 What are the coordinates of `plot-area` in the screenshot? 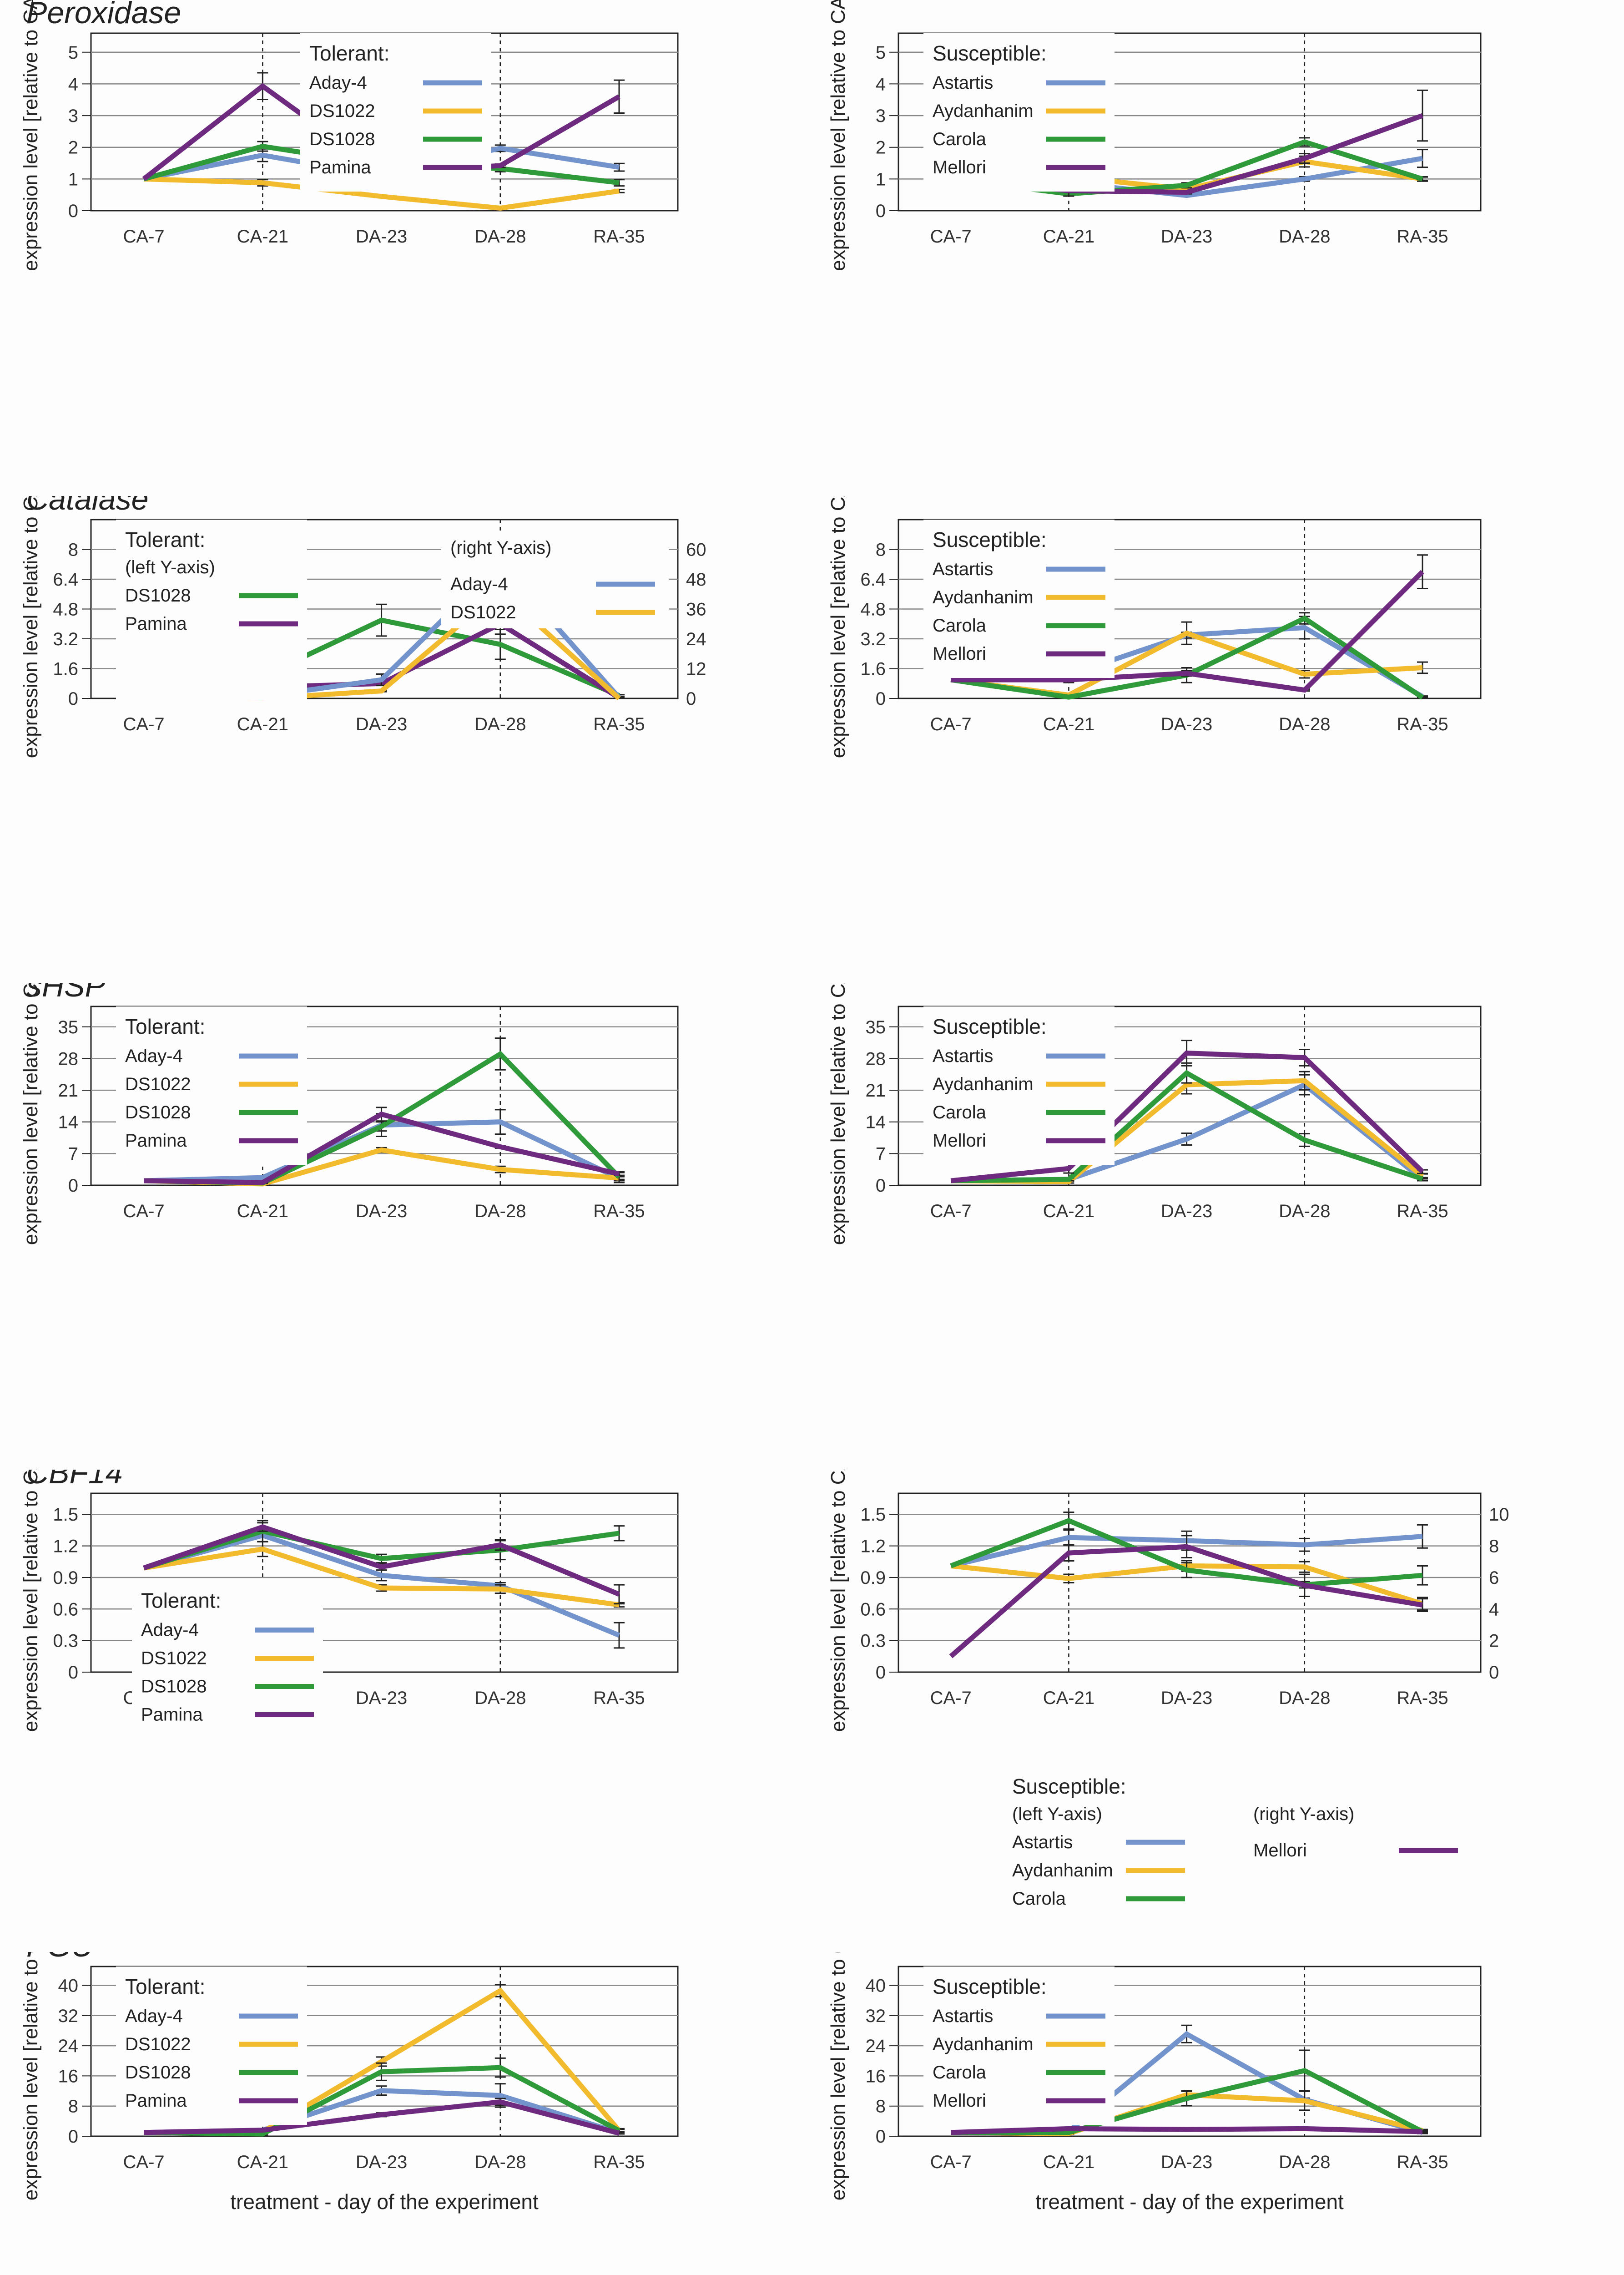 It's located at (1190, 1583).